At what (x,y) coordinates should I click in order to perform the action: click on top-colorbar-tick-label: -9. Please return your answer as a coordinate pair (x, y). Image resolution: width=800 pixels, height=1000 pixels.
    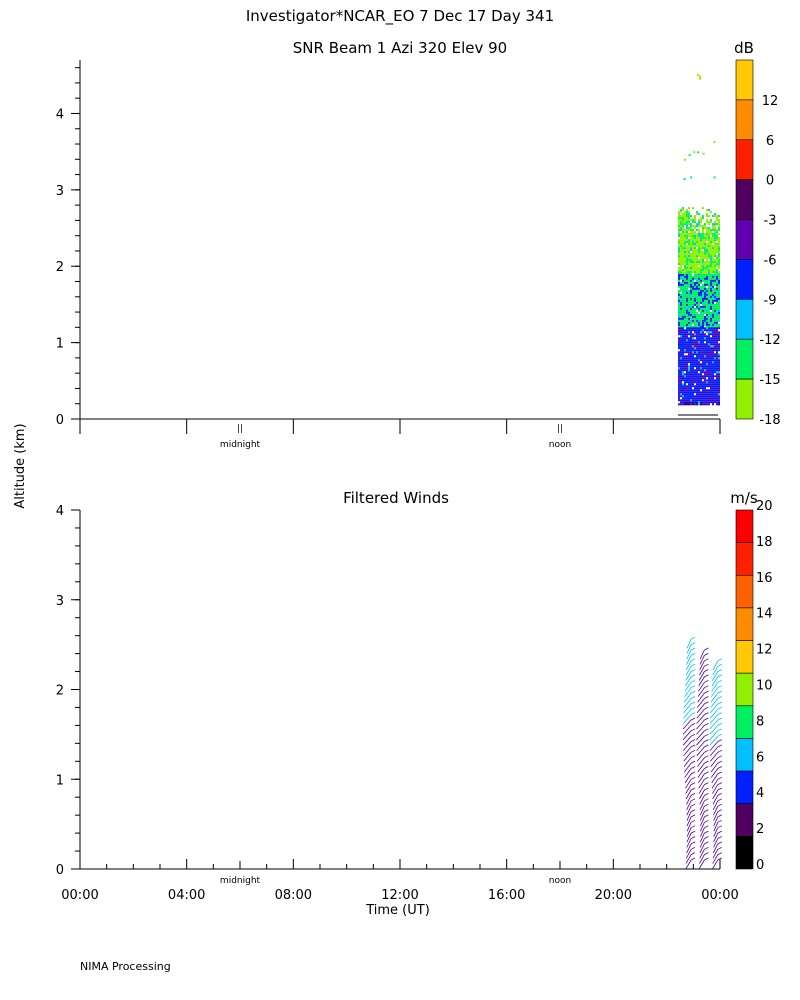
    Looking at the image, I should click on (770, 300).